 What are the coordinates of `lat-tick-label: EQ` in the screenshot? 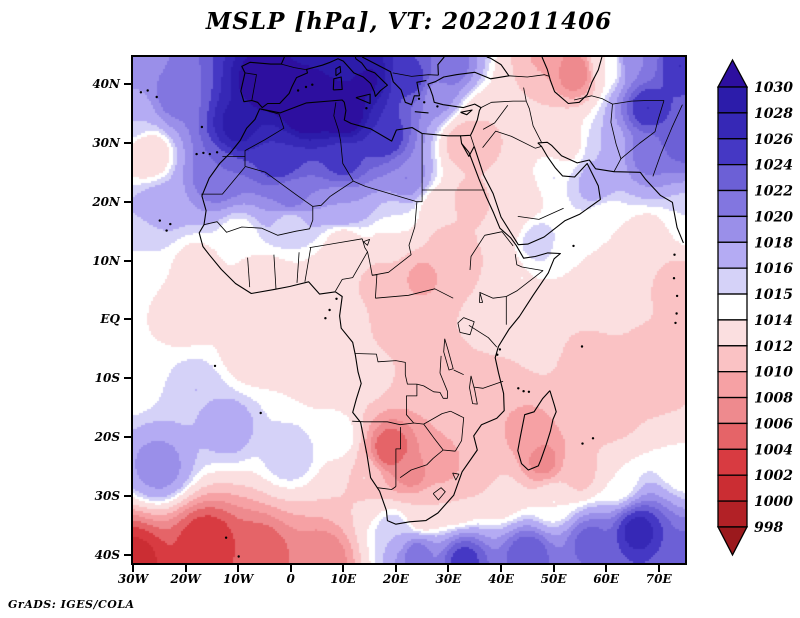 It's located at (110, 319).